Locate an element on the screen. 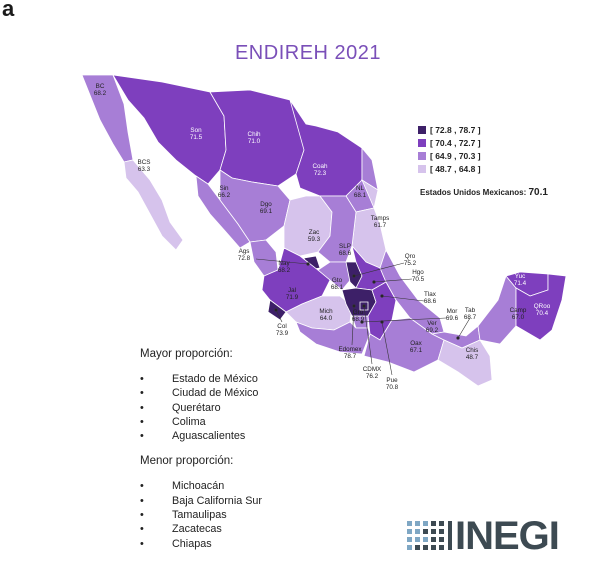 The width and height of the screenshot is (616, 580). state-value-nl: 68.1 is located at coordinates (360, 195).